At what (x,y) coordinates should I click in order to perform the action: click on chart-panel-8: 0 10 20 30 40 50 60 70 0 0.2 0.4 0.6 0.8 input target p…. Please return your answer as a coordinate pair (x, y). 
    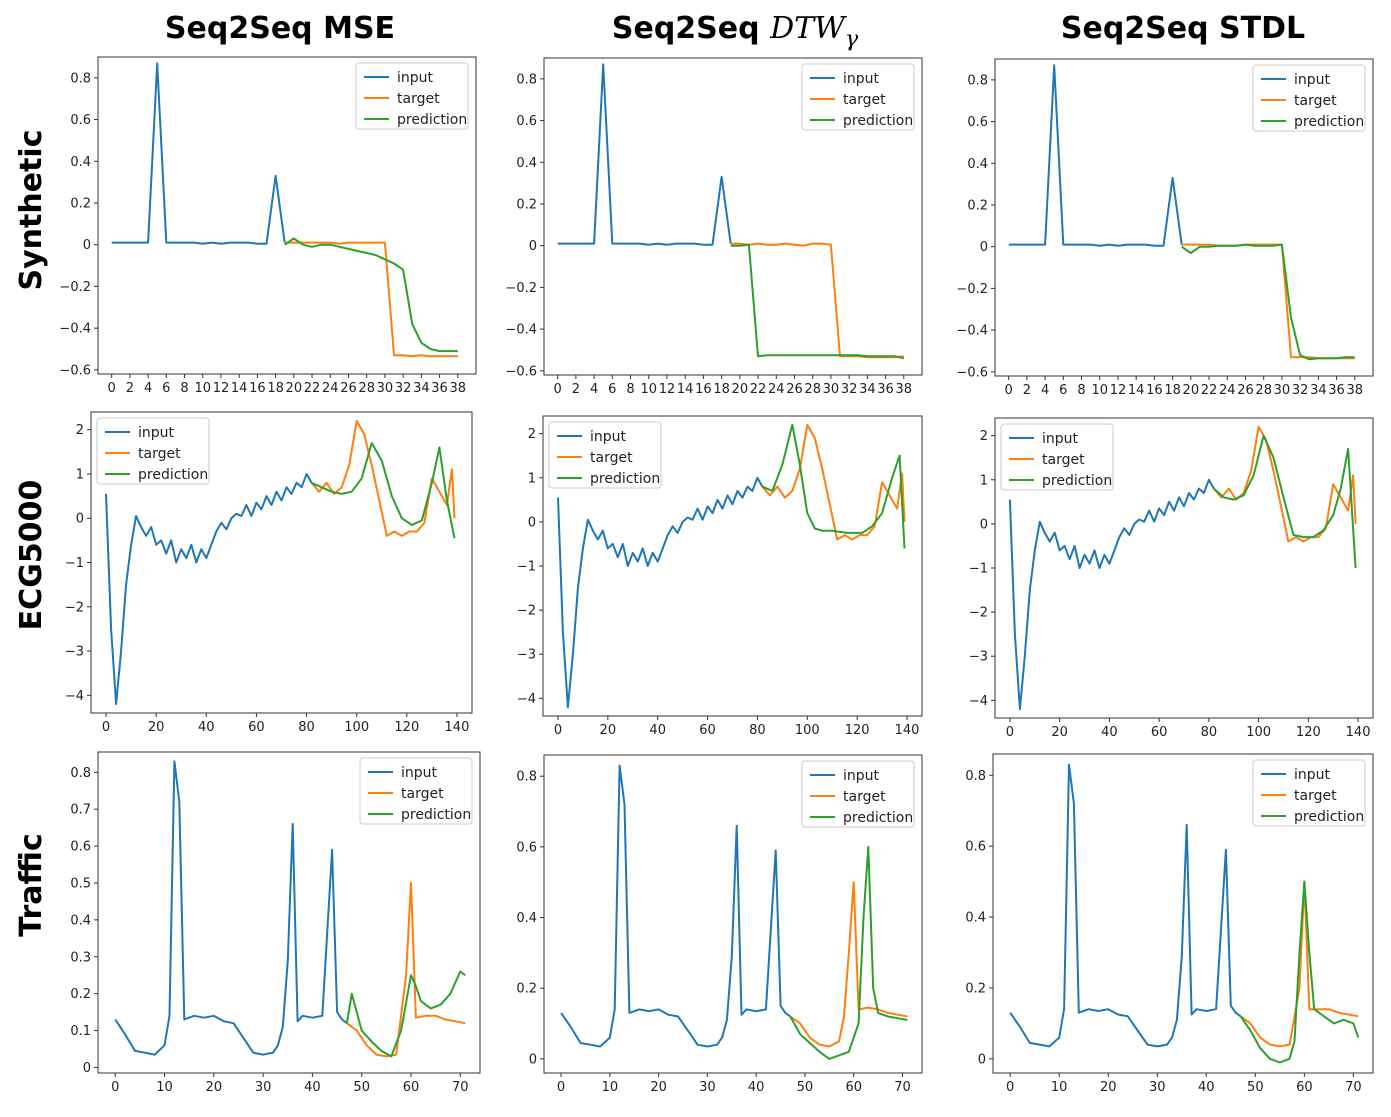
    Looking at the image, I should click on (719, 924).